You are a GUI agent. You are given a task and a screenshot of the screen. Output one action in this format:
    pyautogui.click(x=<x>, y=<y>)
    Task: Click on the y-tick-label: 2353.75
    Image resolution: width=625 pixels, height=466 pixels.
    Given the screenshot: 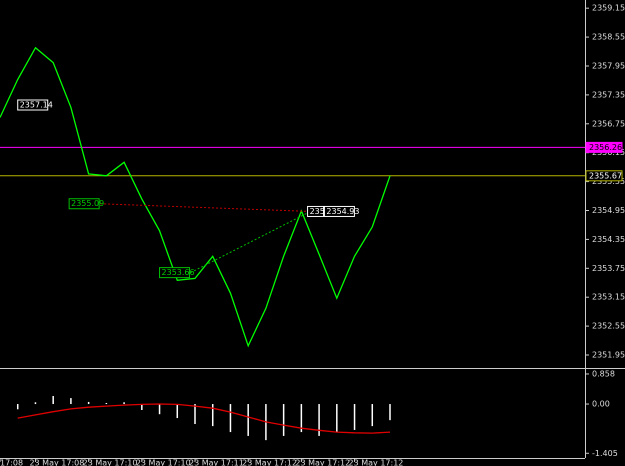 What is the action you would take?
    pyautogui.click(x=608, y=268)
    